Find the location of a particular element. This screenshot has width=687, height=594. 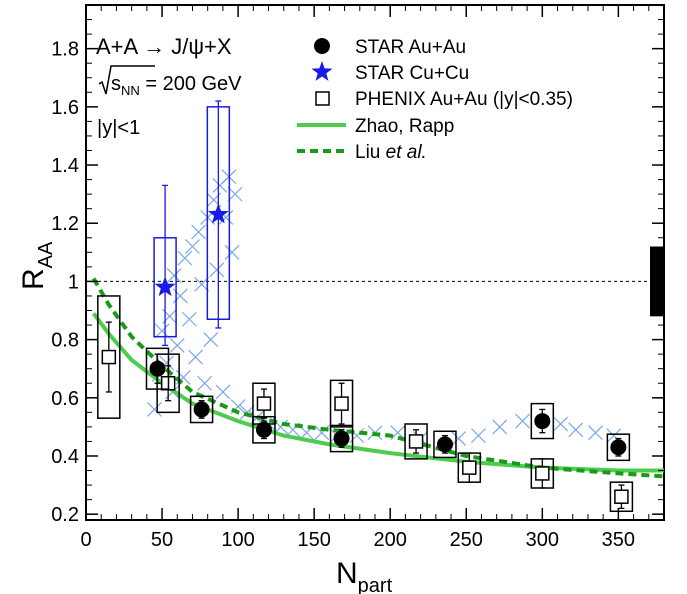

energy-label: sNN = 200 GeV is located at coordinates (170, 81).